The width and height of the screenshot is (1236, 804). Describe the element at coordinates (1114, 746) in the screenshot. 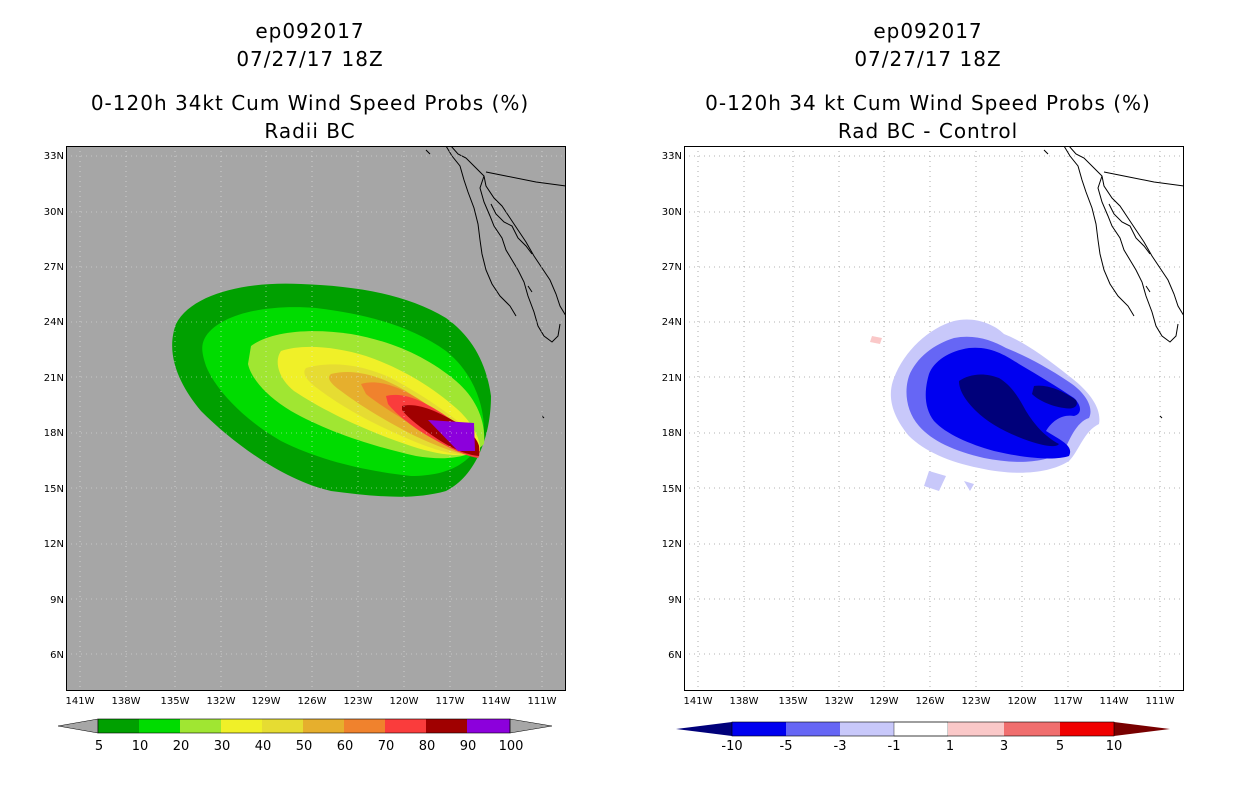

I see `right-cb-label: 10` at that location.